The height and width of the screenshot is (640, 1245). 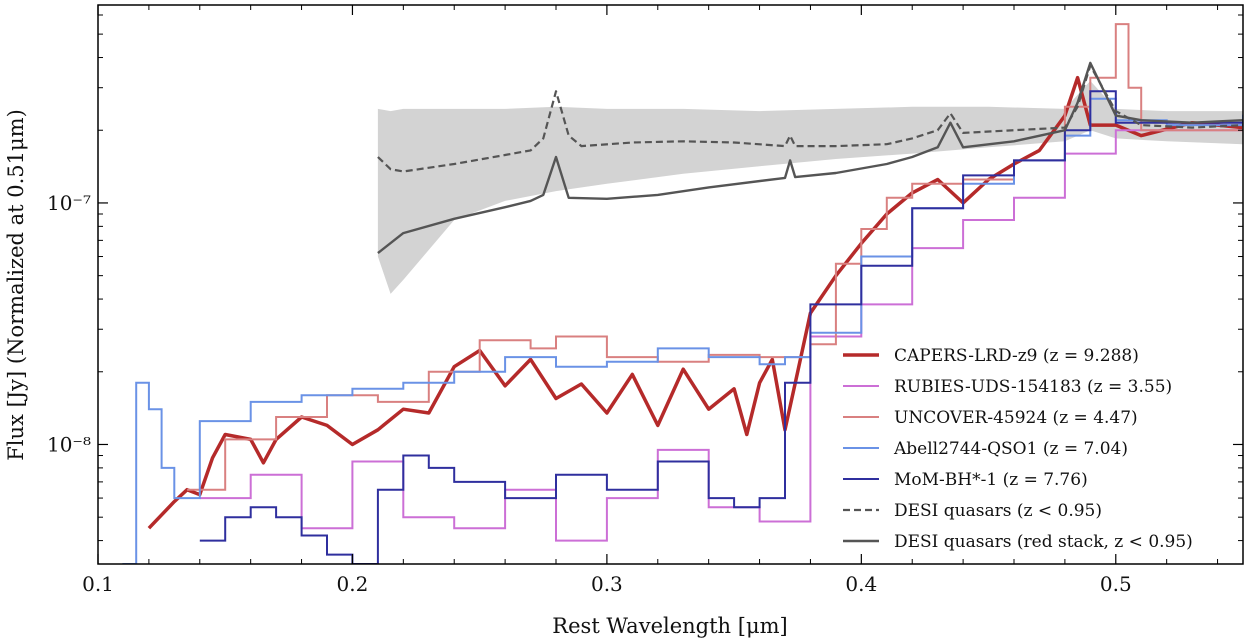 I want to click on x-tick-label: 0.4, so click(x=861, y=584).